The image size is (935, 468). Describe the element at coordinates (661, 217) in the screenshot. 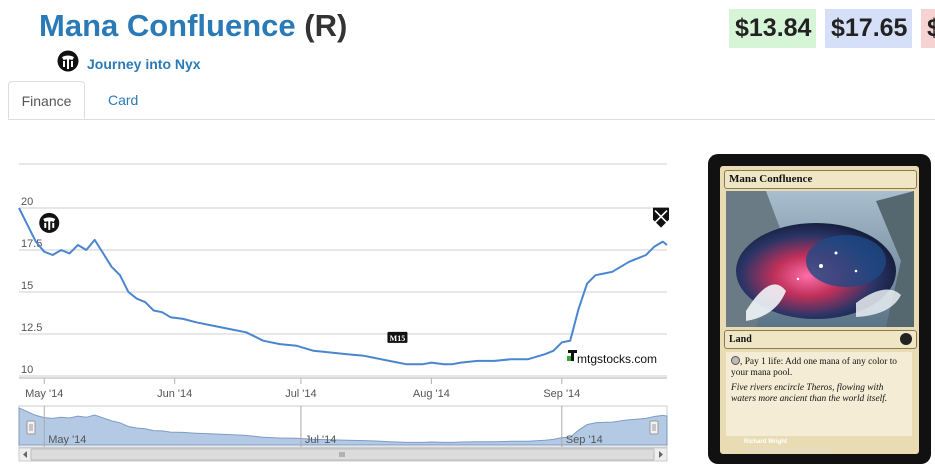

I see `khans-of-tarkir-set-icon` at that location.